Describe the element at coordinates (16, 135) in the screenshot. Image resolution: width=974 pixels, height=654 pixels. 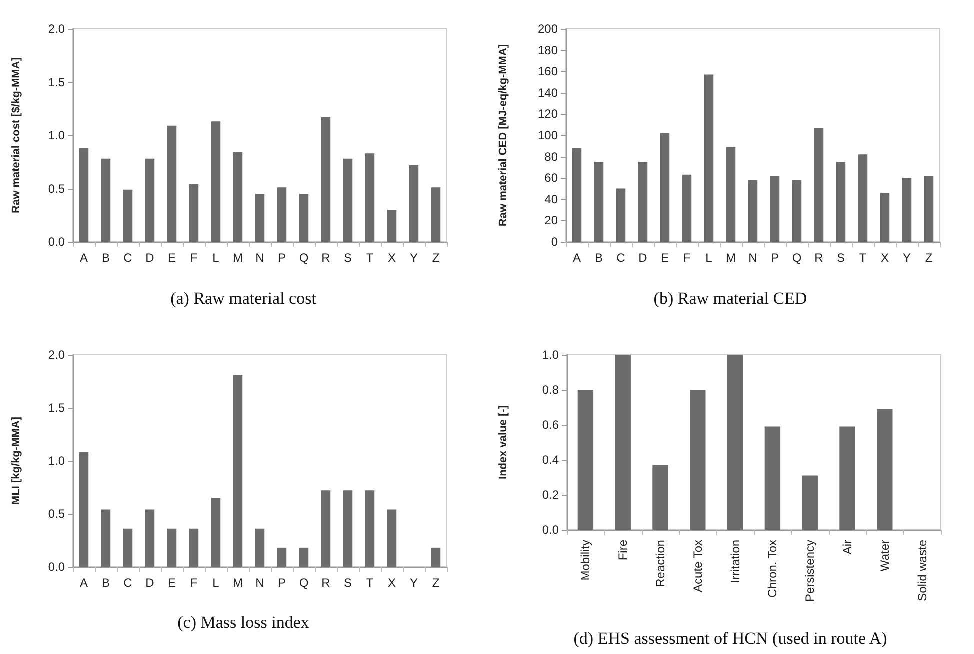
I see `y-axis-title: Raw material cost [$/kg-MMA]` at that location.